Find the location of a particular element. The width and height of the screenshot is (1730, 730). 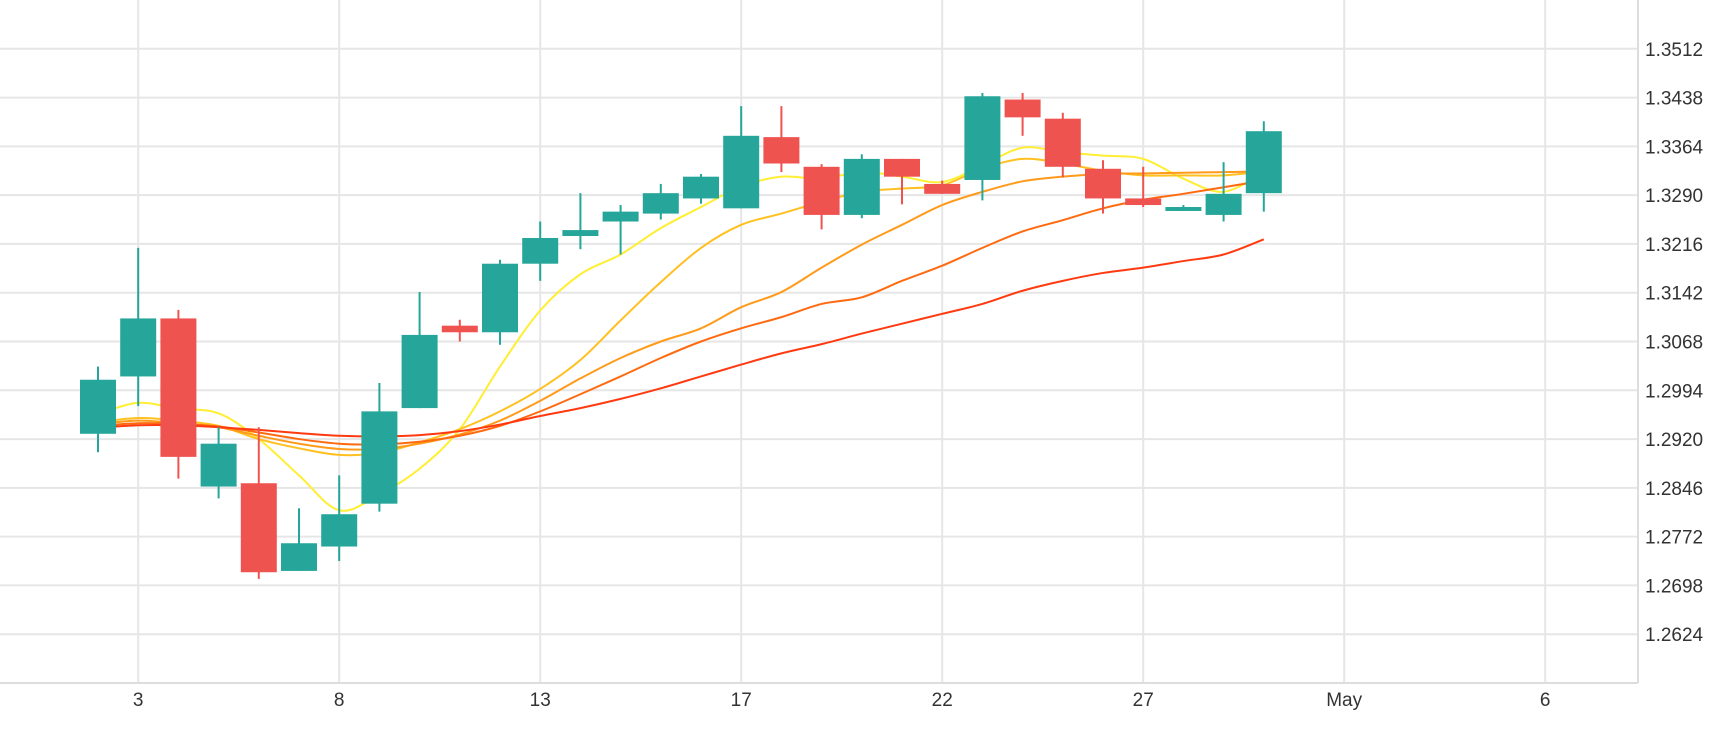

x-tick-label: 22 is located at coordinates (942, 700).